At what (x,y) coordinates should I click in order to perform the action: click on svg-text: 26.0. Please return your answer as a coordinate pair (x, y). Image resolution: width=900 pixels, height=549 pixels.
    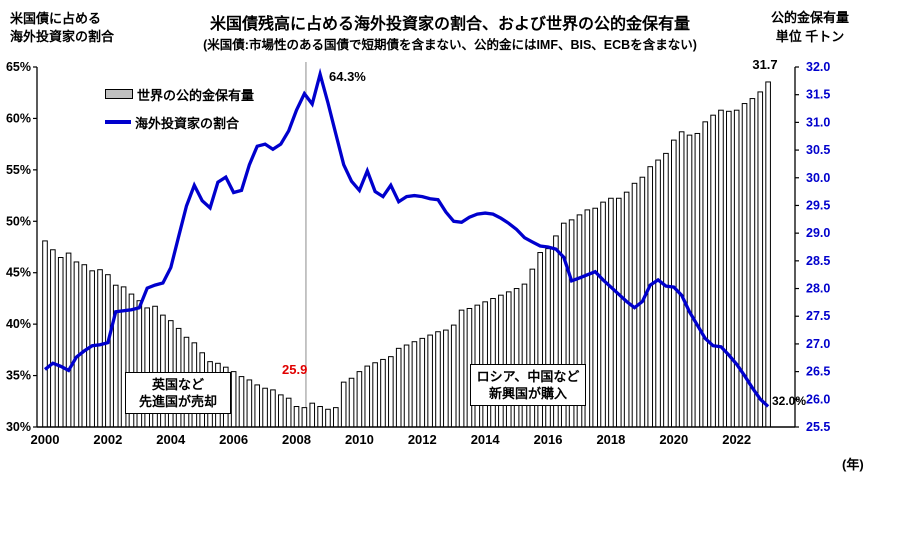
    Looking at the image, I should click on (818, 399).